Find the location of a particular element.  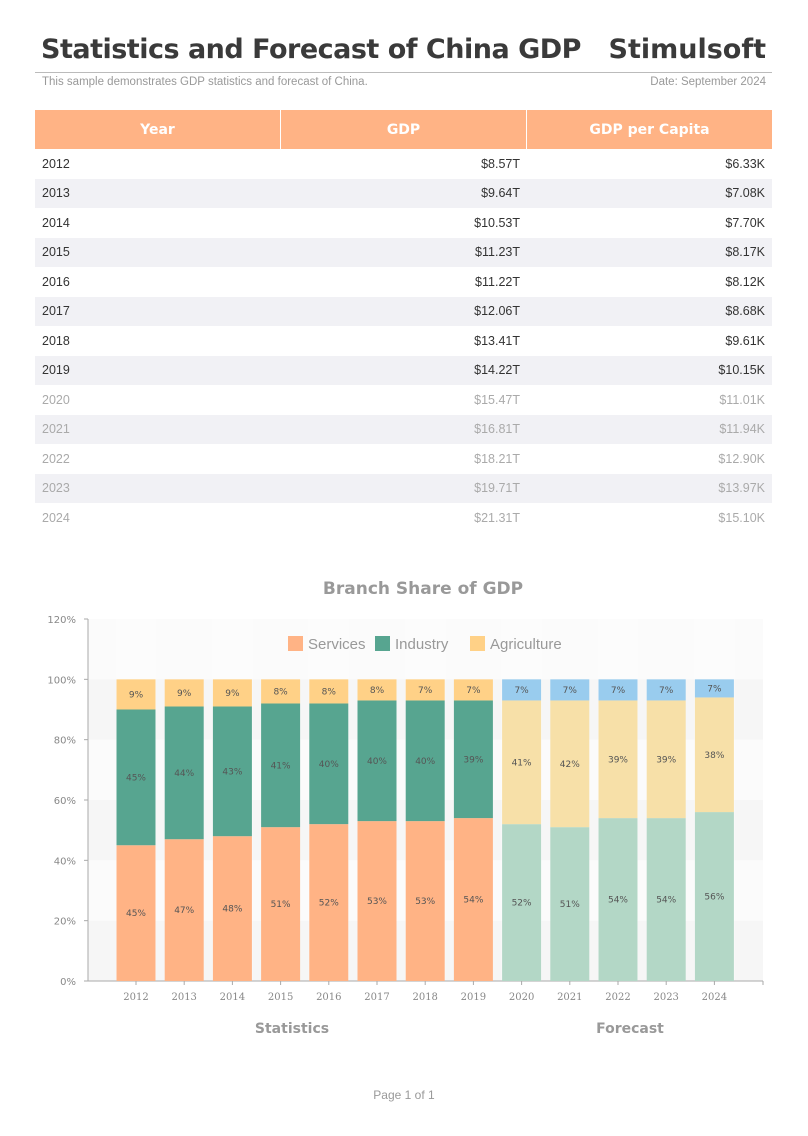

gdp-per-capita-cell: $11.01K is located at coordinates (742, 399).